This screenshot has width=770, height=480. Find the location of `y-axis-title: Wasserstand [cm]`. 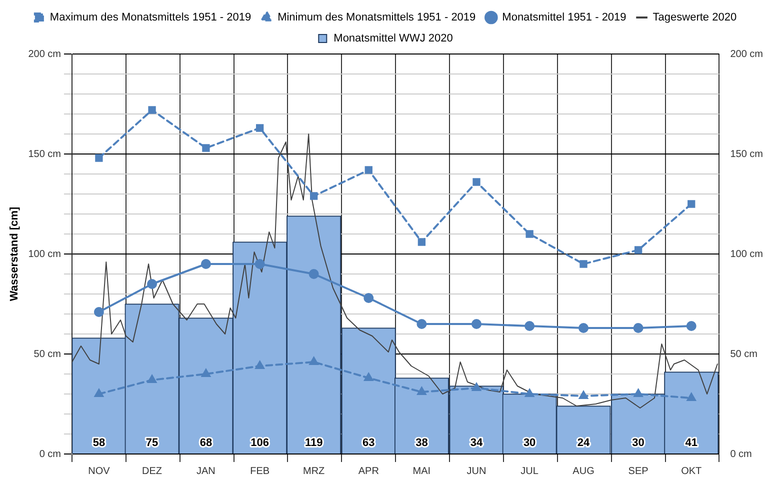

y-axis-title: Wasserstand [cm] is located at coordinates (14, 254).